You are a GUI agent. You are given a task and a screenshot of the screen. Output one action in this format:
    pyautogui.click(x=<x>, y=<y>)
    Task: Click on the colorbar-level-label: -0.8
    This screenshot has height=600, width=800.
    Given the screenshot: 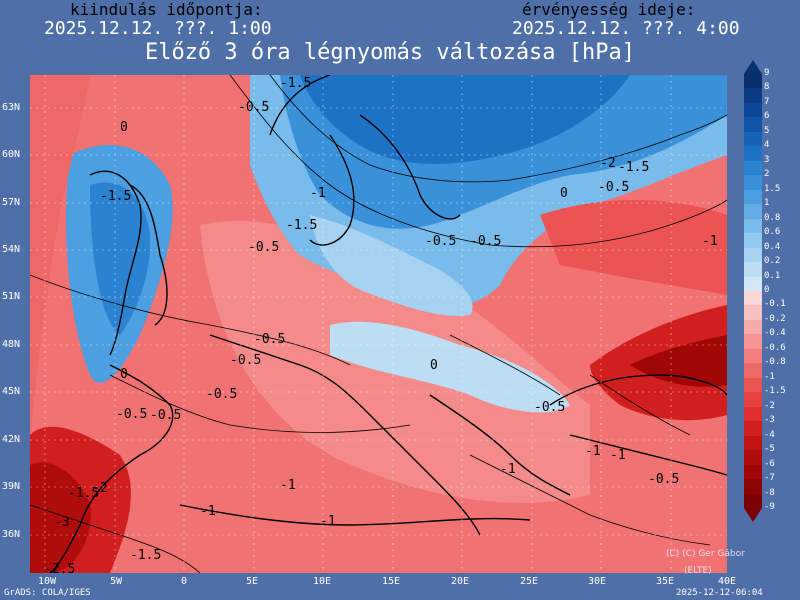 What is the action you would take?
    pyautogui.click(x=775, y=362)
    